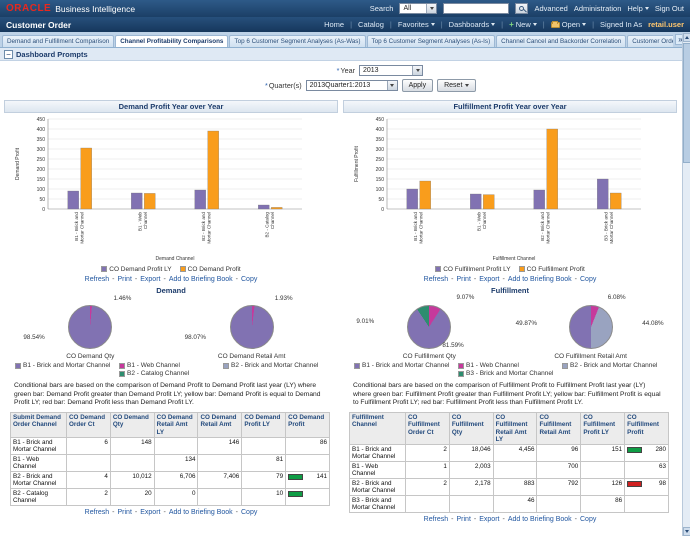 The width and height of the screenshot is (690, 536). What do you see at coordinates (650, 41) in the screenshot?
I see `tab-customer-orde: Customer Orde »` at bounding box center [650, 41].